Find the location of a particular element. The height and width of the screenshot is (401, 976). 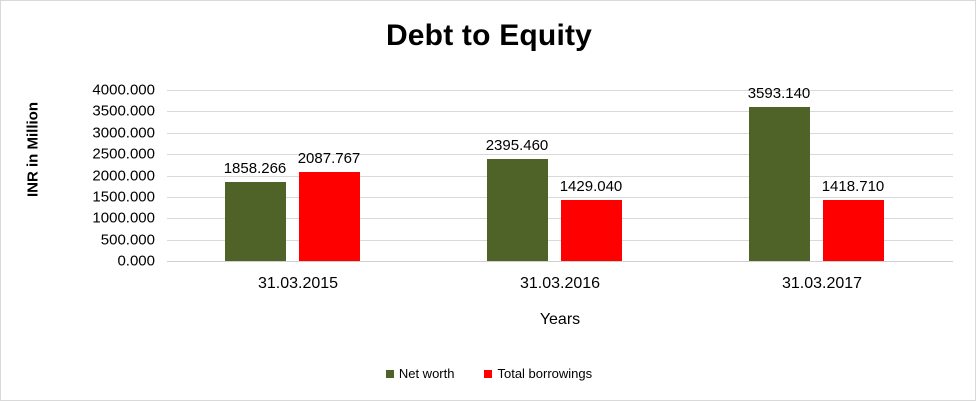

bar-value-label: 1429.040 is located at coordinates (591, 186).